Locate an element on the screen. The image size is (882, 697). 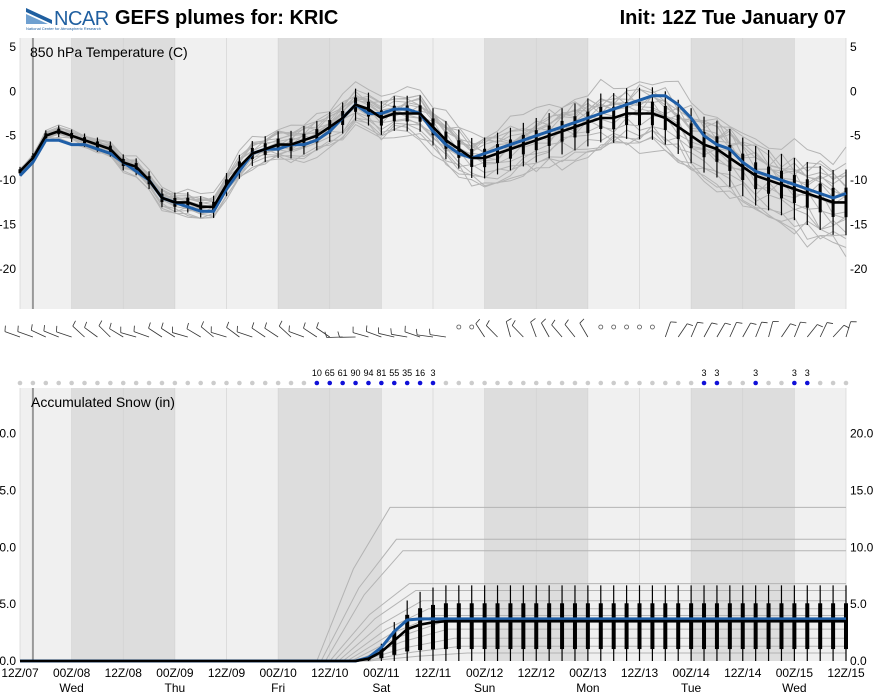
x-tick-label: 00Z/14 is located at coordinates (691, 673).